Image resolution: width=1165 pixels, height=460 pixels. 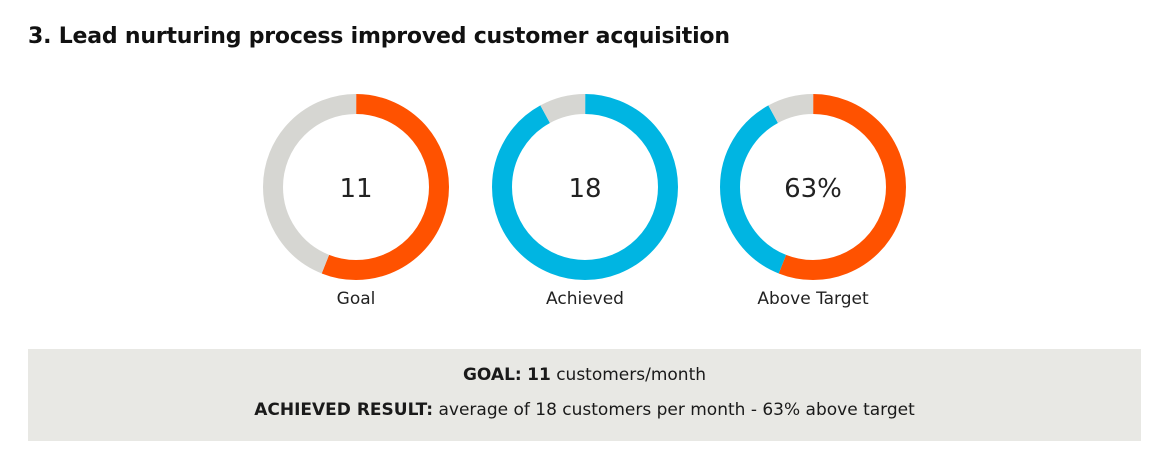 I want to click on goal-value: 11, so click(x=539, y=375).